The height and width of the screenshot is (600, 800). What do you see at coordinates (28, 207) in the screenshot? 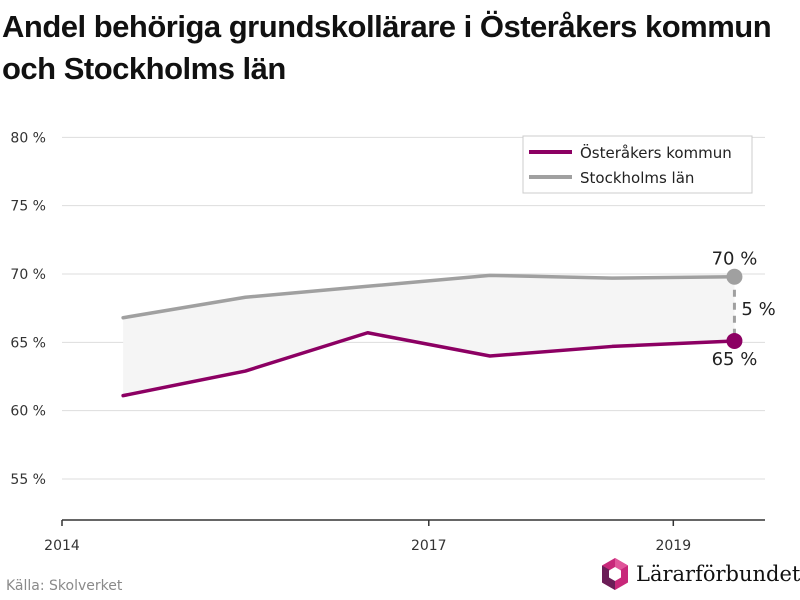
I see `y-tick-label-75: 75 %` at bounding box center [28, 207].